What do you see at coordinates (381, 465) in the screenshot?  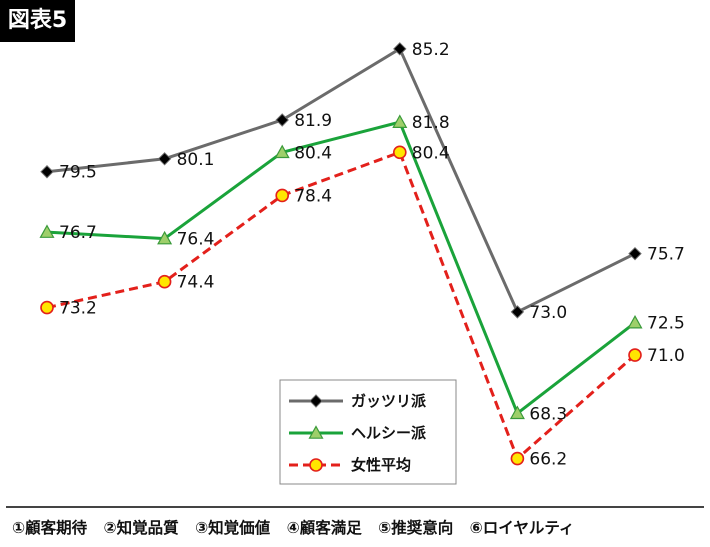 I see `legend-label: 女性平均` at bounding box center [381, 465].